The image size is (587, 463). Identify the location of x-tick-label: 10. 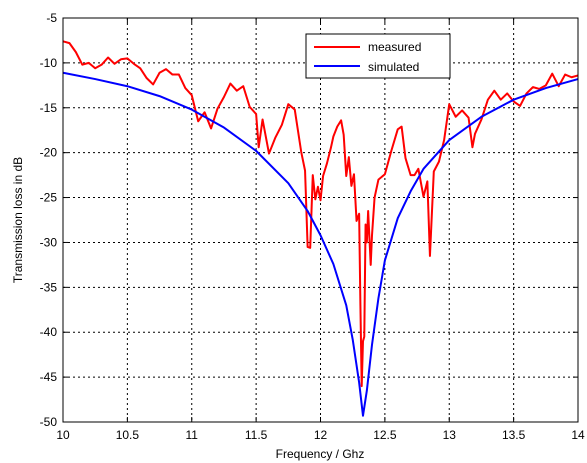
(63, 435).